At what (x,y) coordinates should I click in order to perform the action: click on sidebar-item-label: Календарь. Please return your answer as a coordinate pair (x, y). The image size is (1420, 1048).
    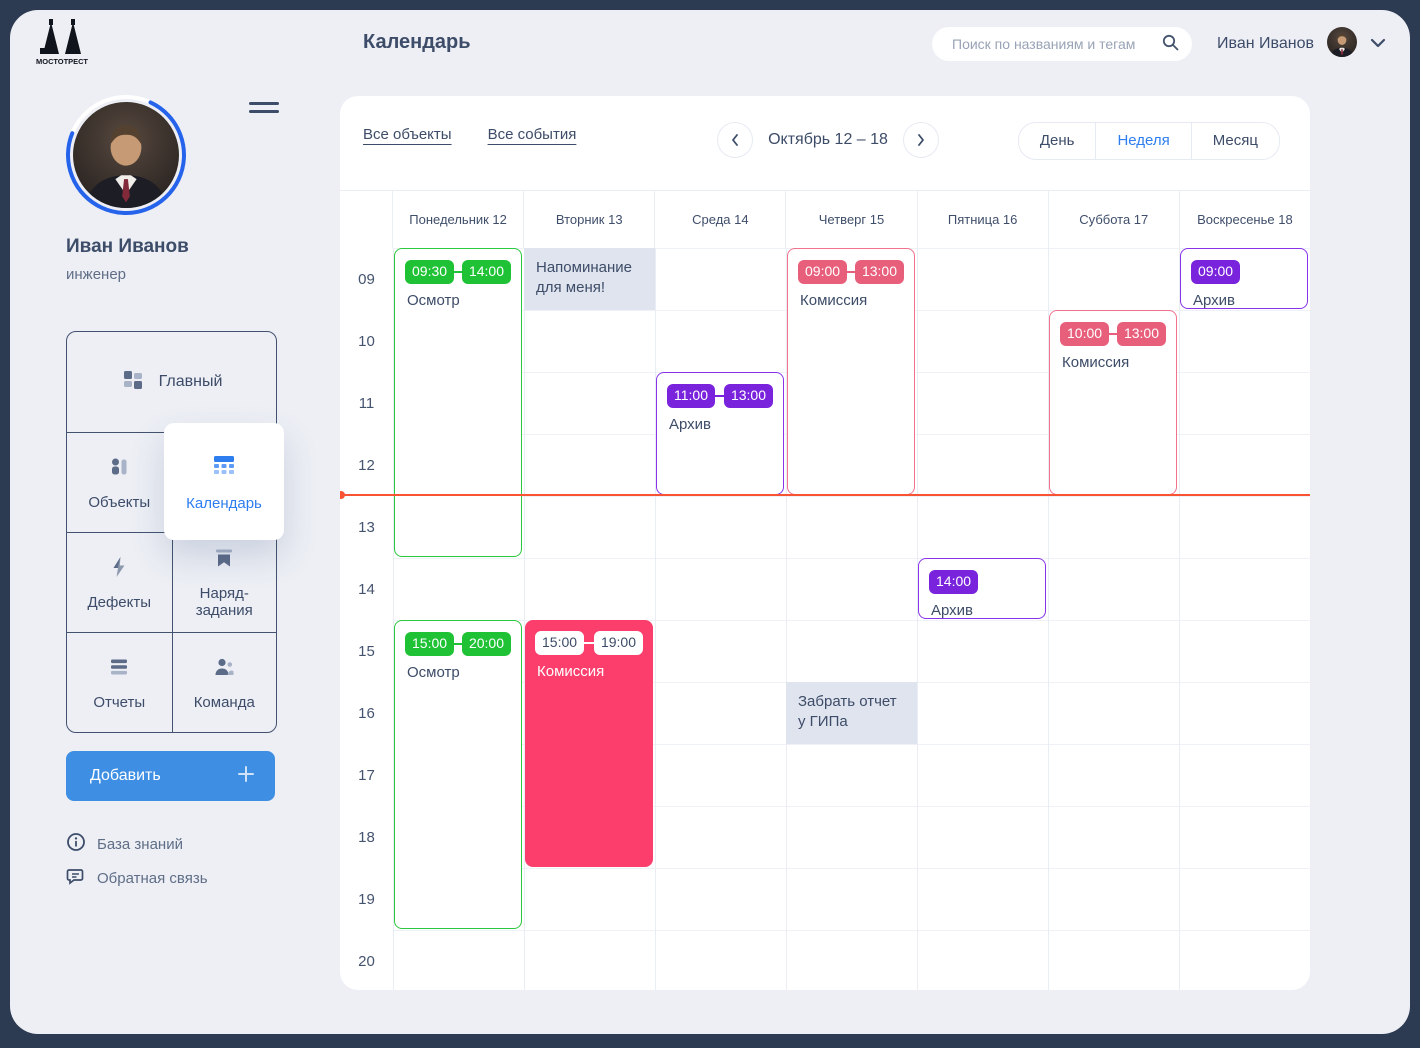
    Looking at the image, I should click on (224, 503).